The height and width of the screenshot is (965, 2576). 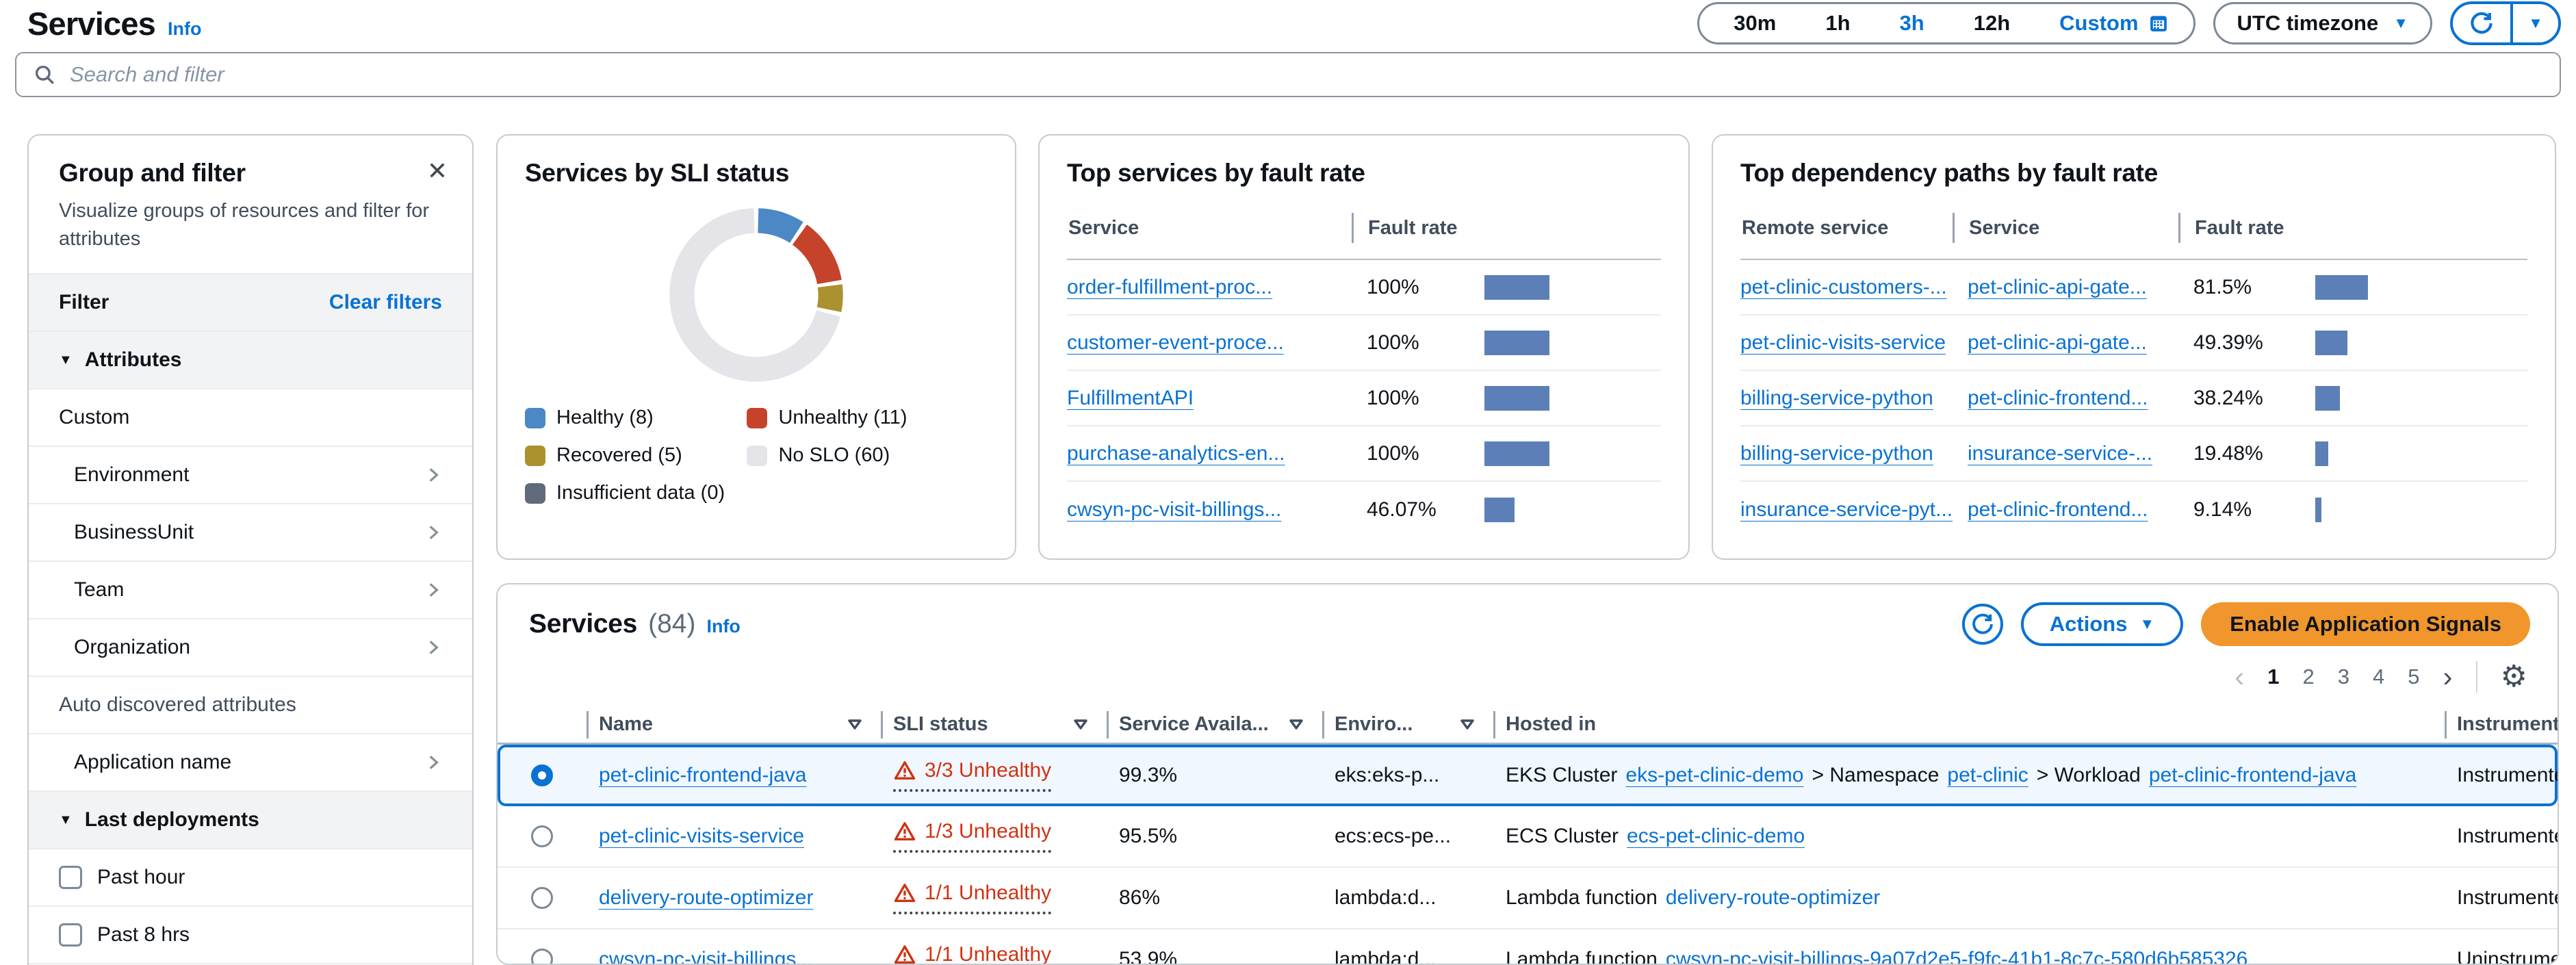 What do you see at coordinates (973, 837) in the screenshot?
I see `sli-status-value: 1/3 Unhealthy` at bounding box center [973, 837].